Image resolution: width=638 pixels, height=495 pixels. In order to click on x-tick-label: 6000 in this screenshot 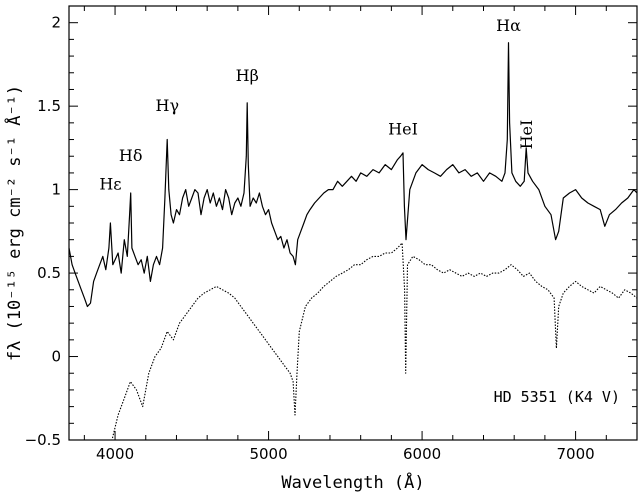, I will do `click(422, 454)`.